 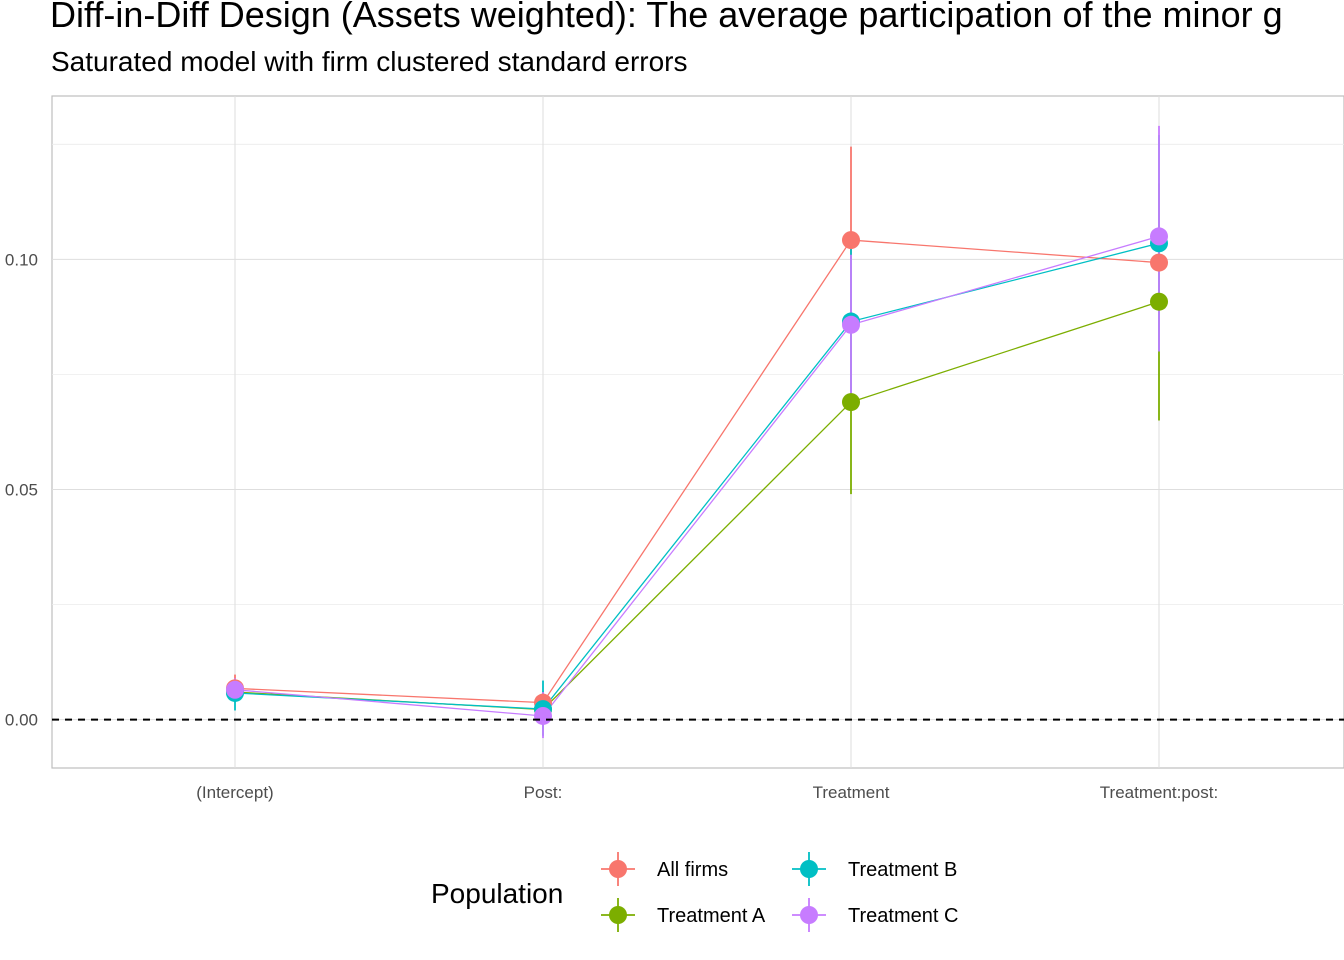 I want to click on x-tick-label: Treatment, so click(x=851, y=792).